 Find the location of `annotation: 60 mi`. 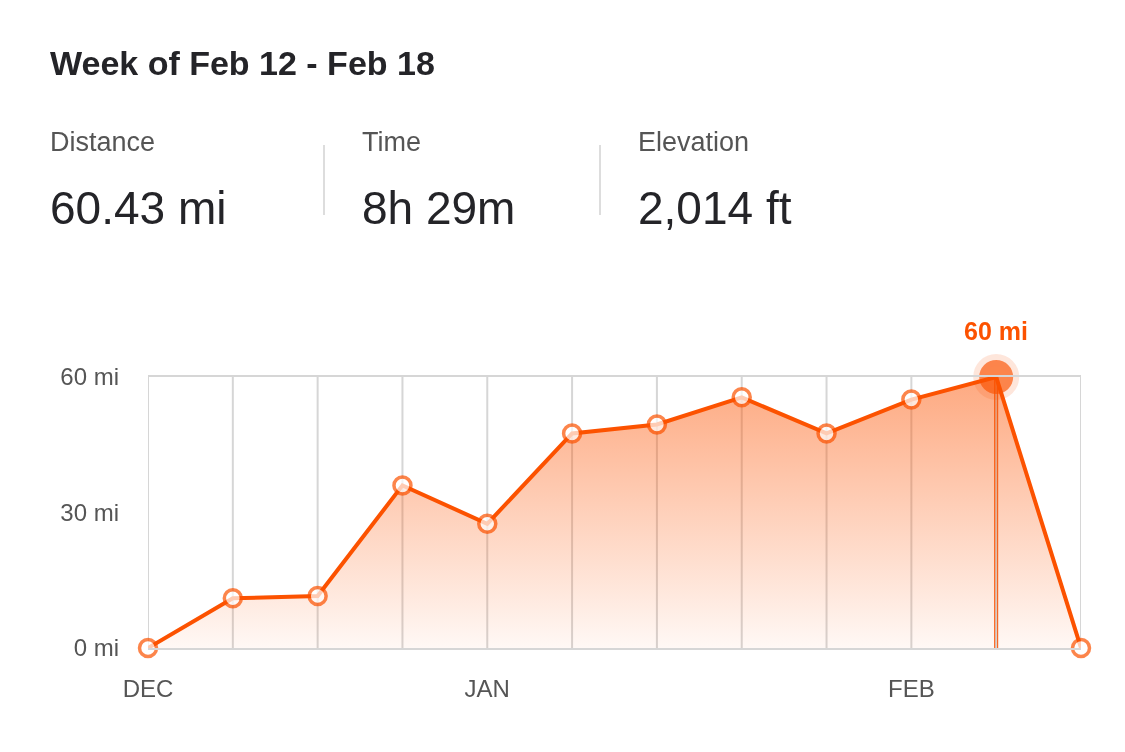

annotation: 60 mi is located at coordinates (996, 331).